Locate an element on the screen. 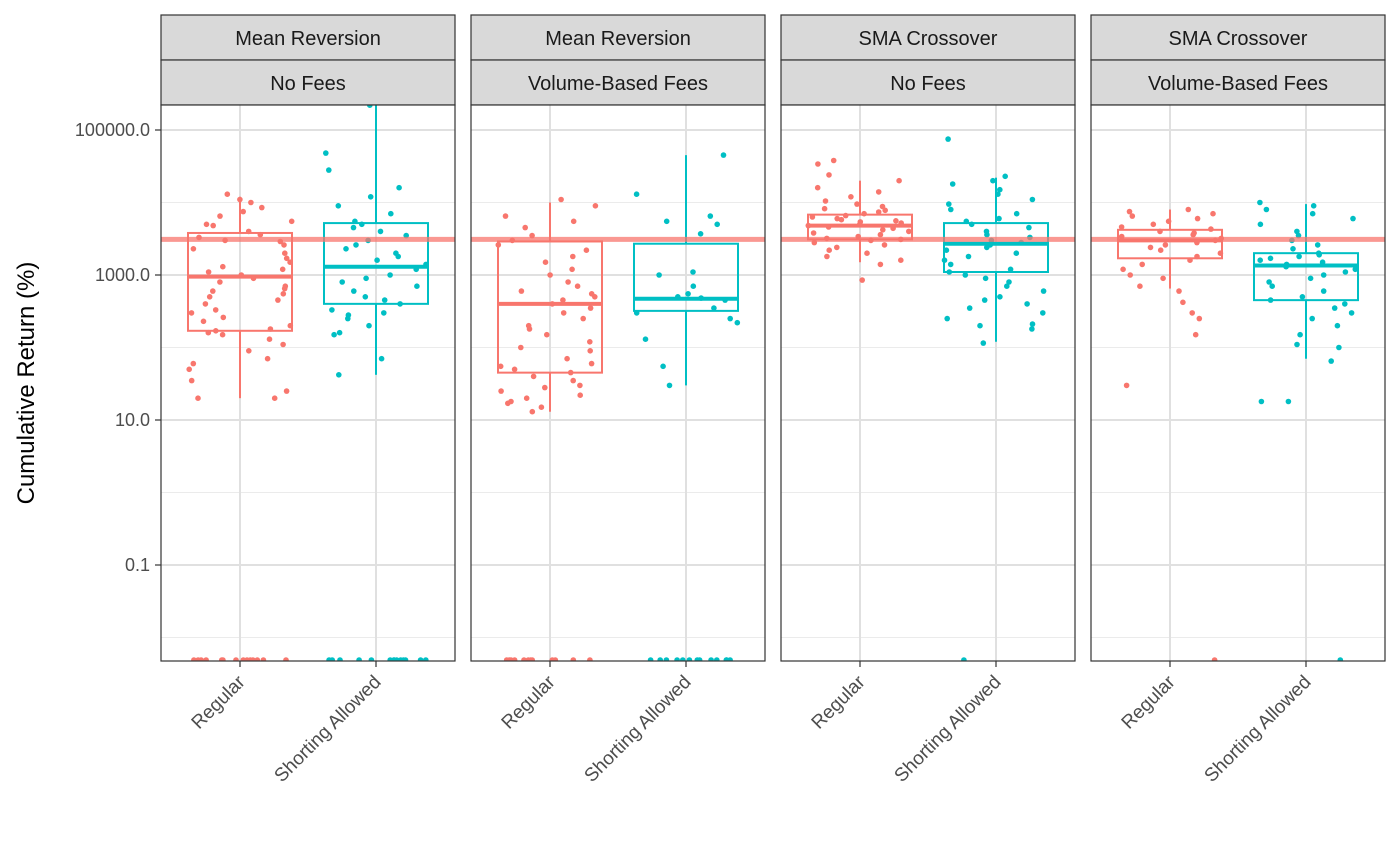 The width and height of the screenshot is (1400, 865). strip-strategy-box is located at coordinates (618, 37).